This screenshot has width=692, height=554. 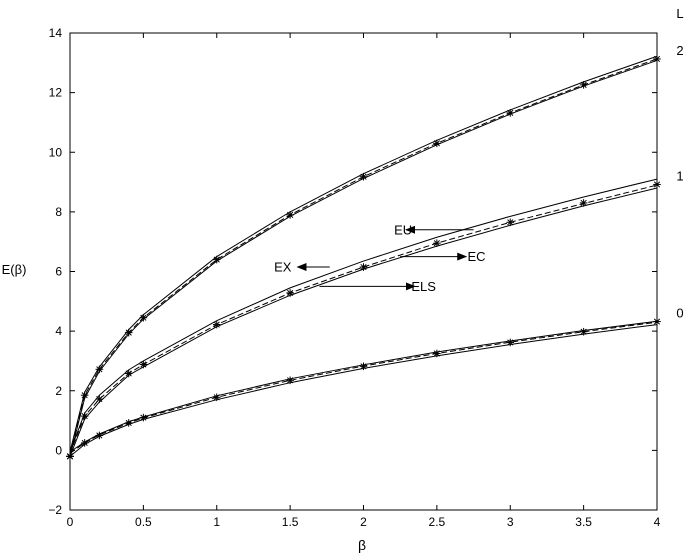 What do you see at coordinates (56, 93) in the screenshot?
I see `y-tick-label: 12` at bounding box center [56, 93].